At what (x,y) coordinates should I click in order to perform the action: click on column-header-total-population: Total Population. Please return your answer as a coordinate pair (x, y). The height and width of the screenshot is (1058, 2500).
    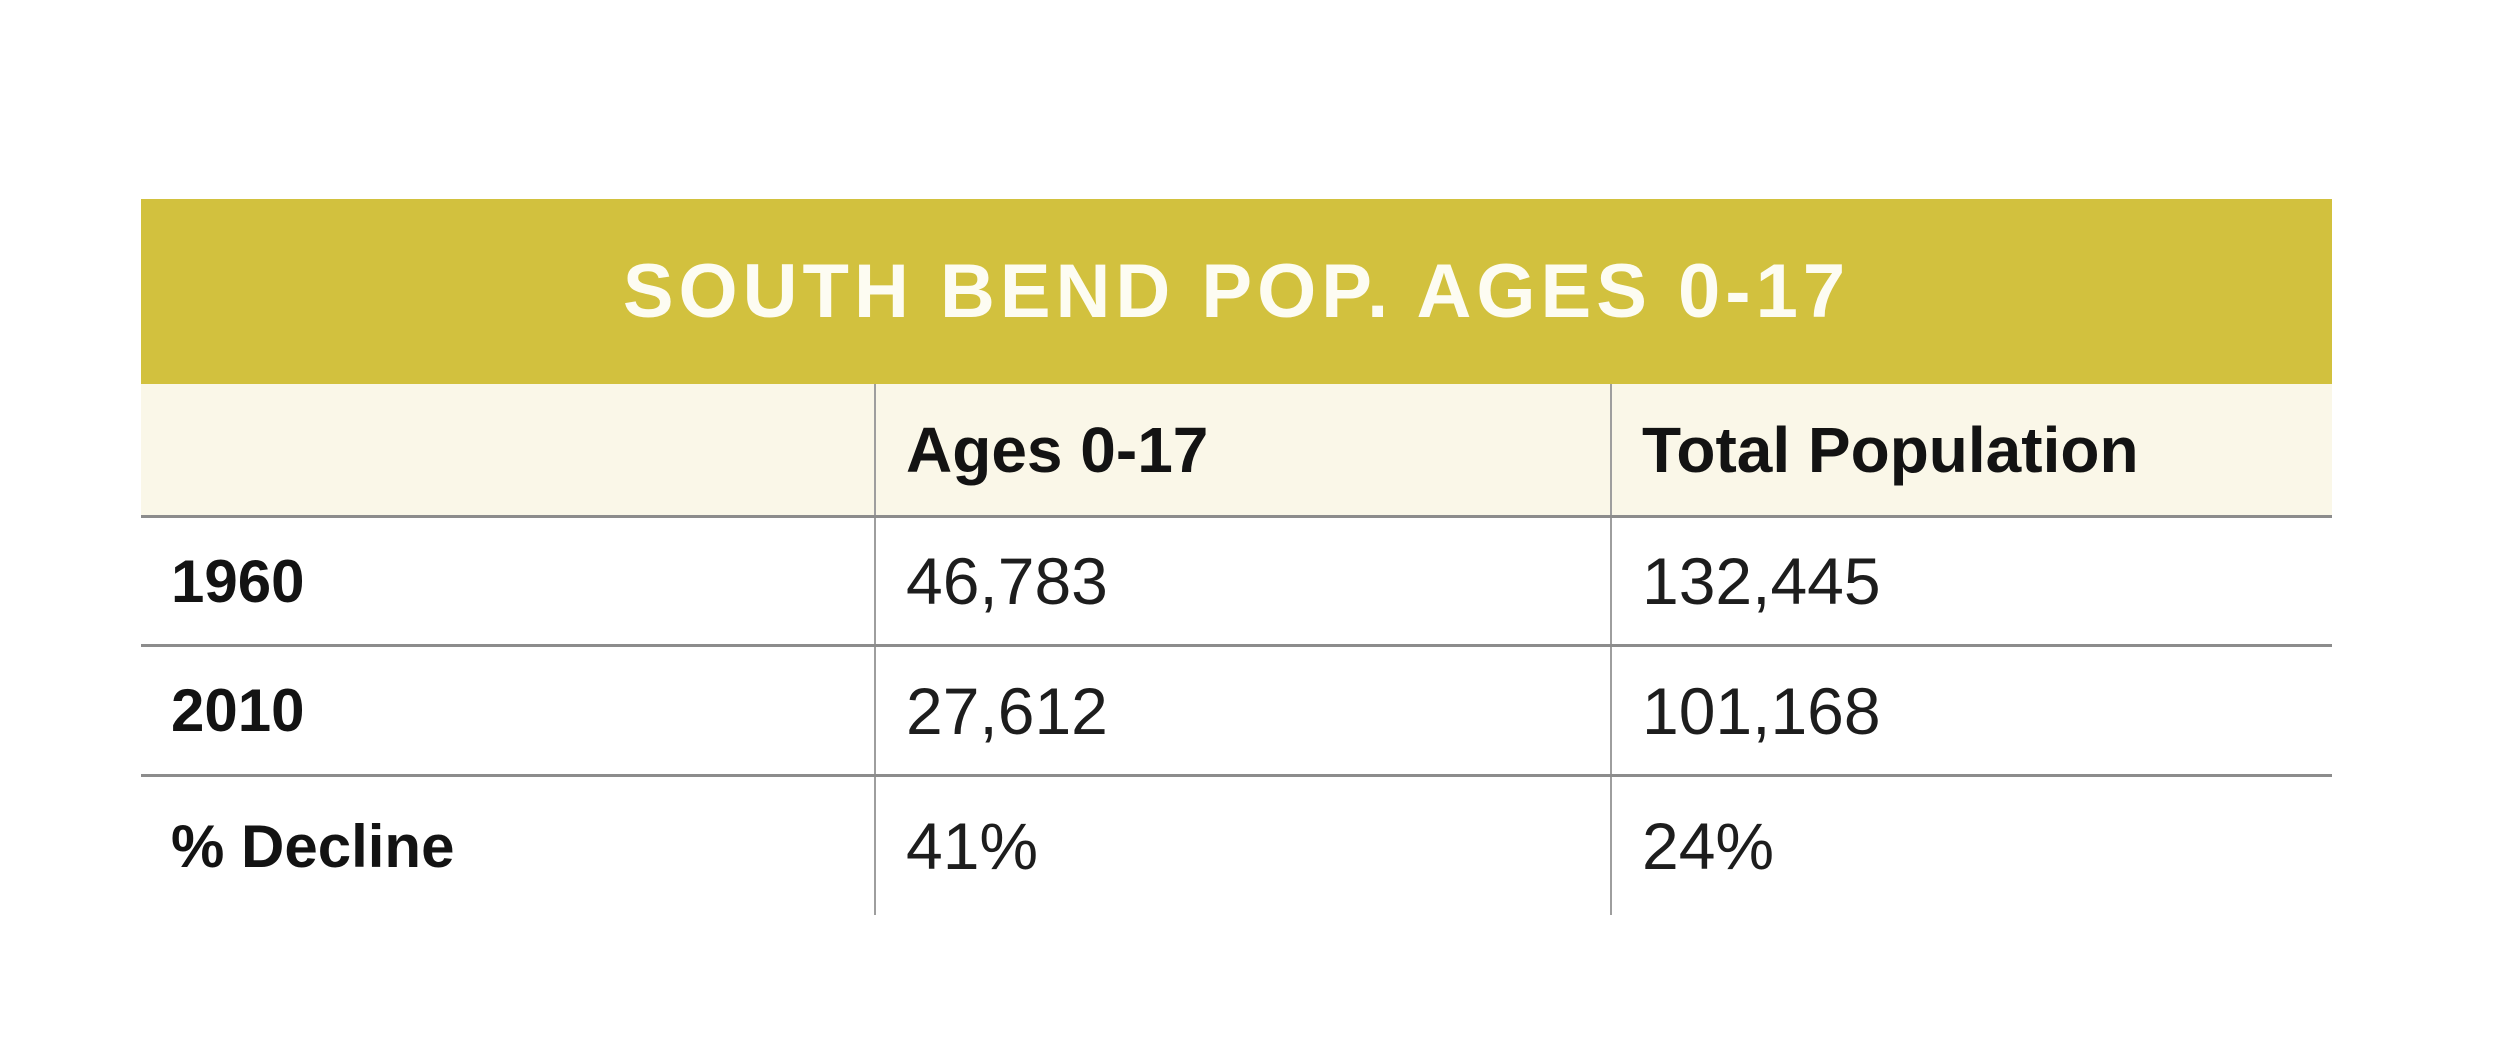
    Looking at the image, I should click on (1971, 449).